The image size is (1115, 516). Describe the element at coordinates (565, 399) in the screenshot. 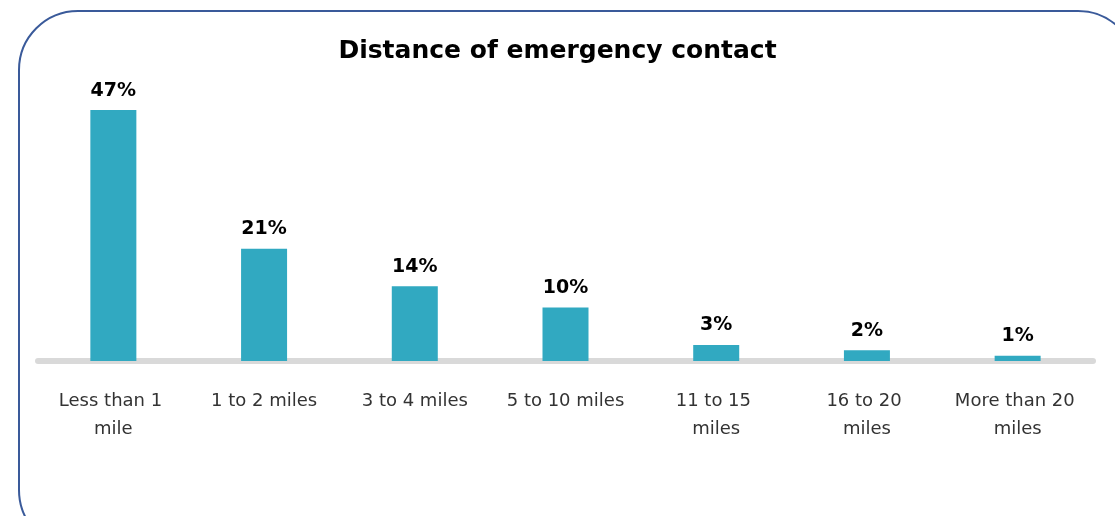

I see `x-tick-label: 5 to 10 miles` at that location.